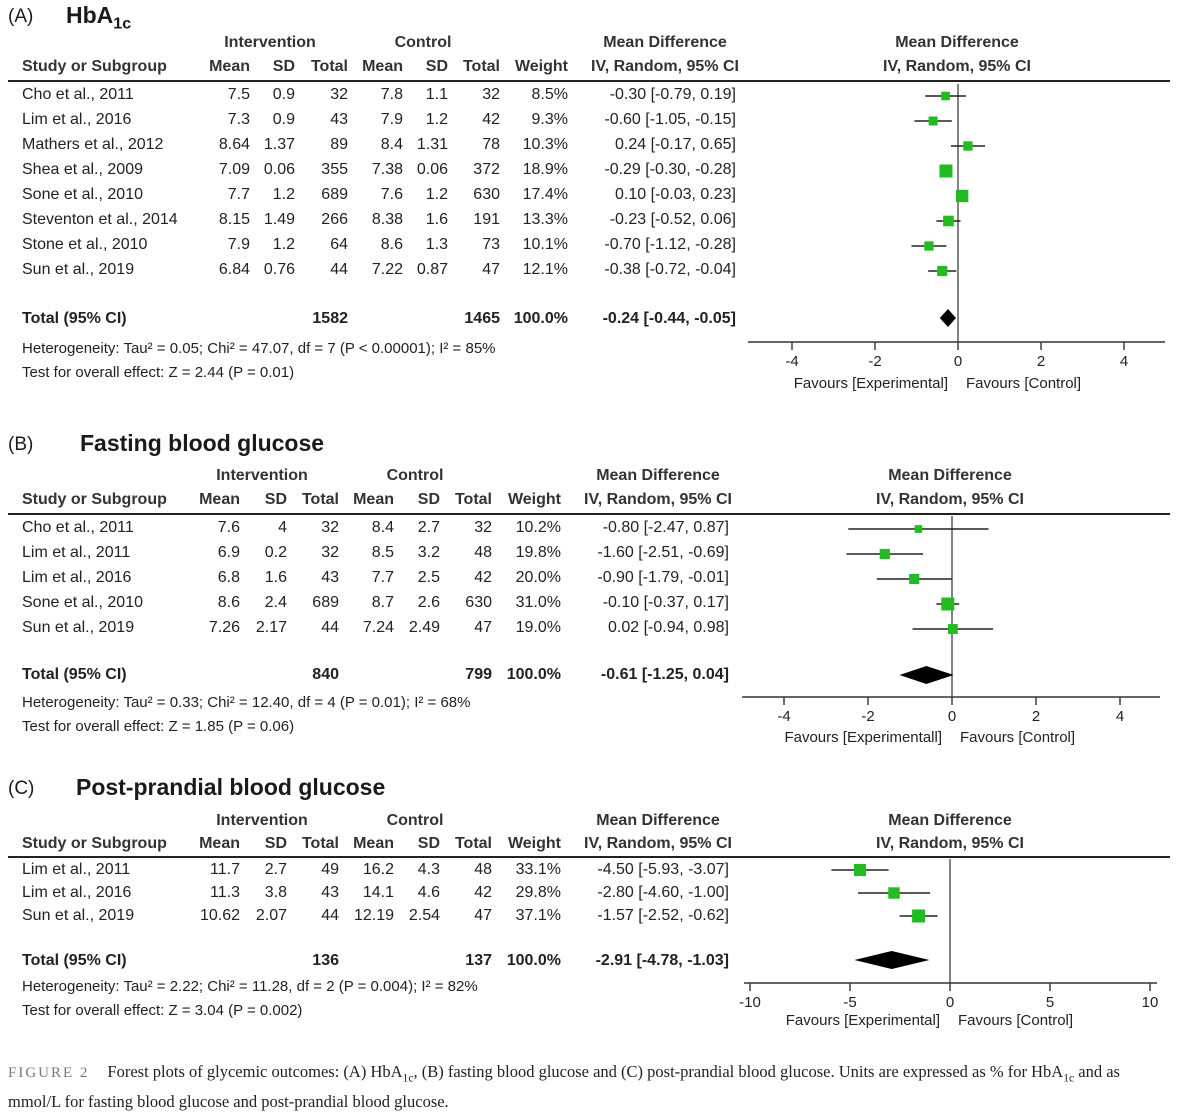  I want to click on study-name: Shea et al., 2009, so click(82, 169).